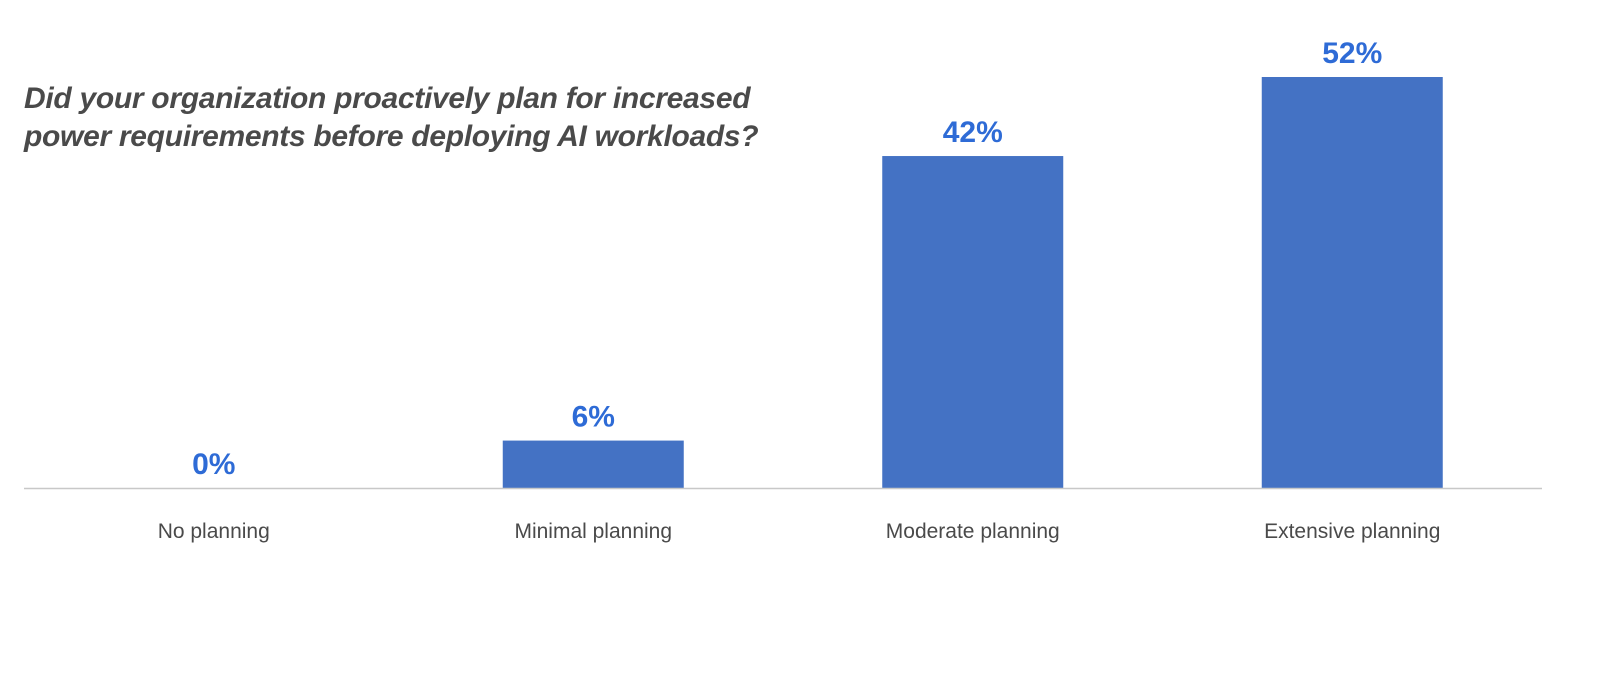  What do you see at coordinates (213, 464) in the screenshot?
I see `data-label: 0%` at bounding box center [213, 464].